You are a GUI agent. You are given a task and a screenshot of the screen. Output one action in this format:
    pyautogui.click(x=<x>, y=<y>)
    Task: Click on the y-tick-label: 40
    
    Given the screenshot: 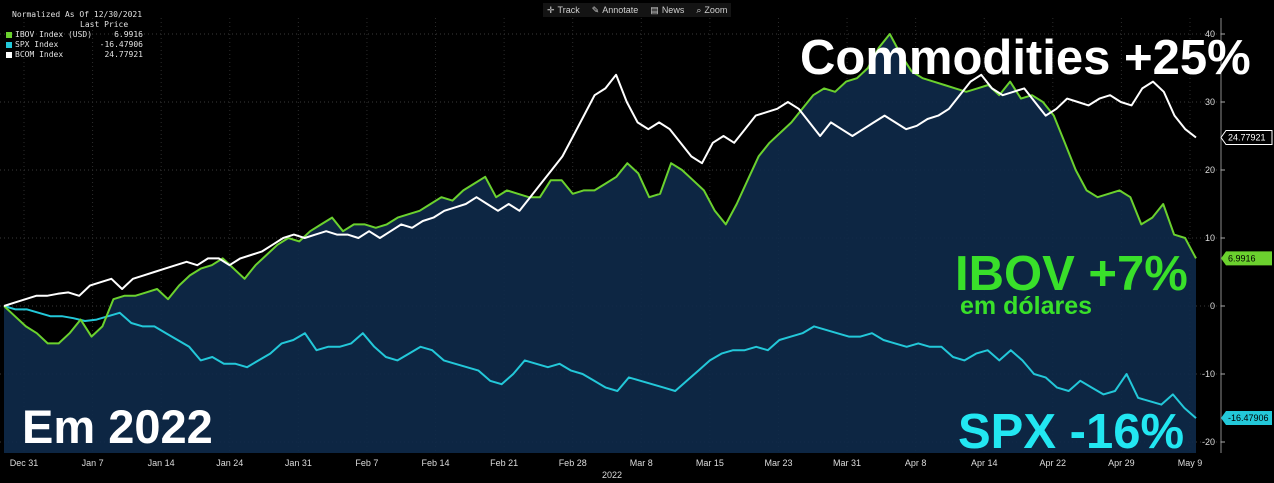 What is the action you would take?
    pyautogui.click(x=1210, y=34)
    